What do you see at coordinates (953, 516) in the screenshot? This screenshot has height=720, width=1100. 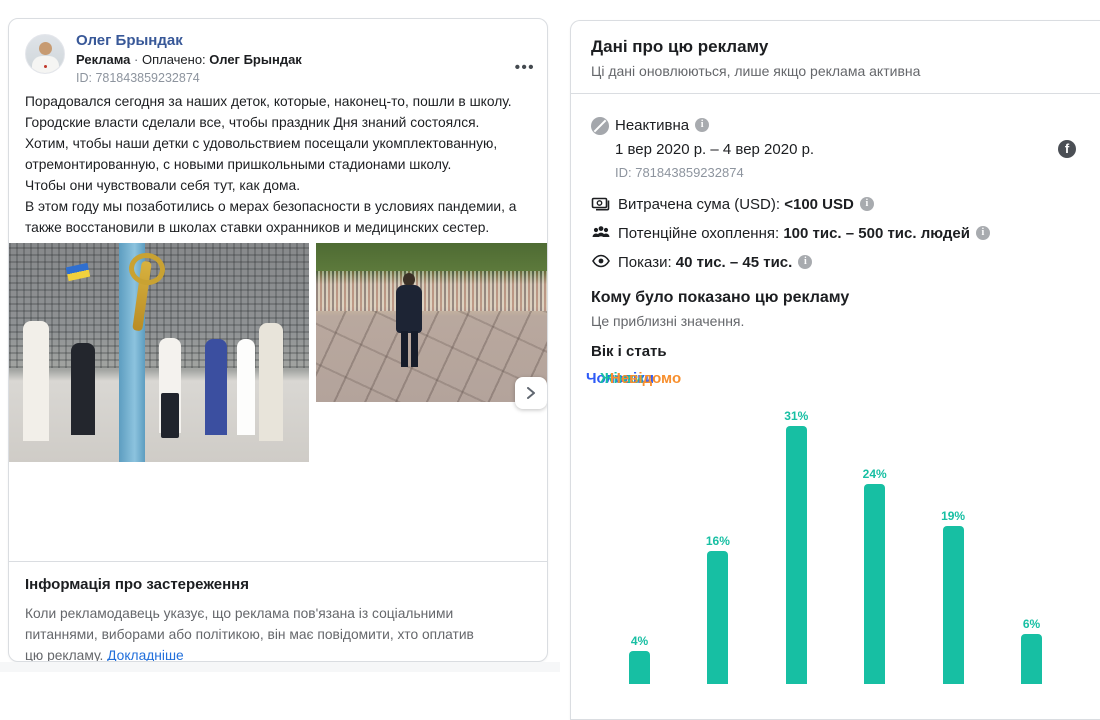 I see `chart-bar-label: 19%` at bounding box center [953, 516].